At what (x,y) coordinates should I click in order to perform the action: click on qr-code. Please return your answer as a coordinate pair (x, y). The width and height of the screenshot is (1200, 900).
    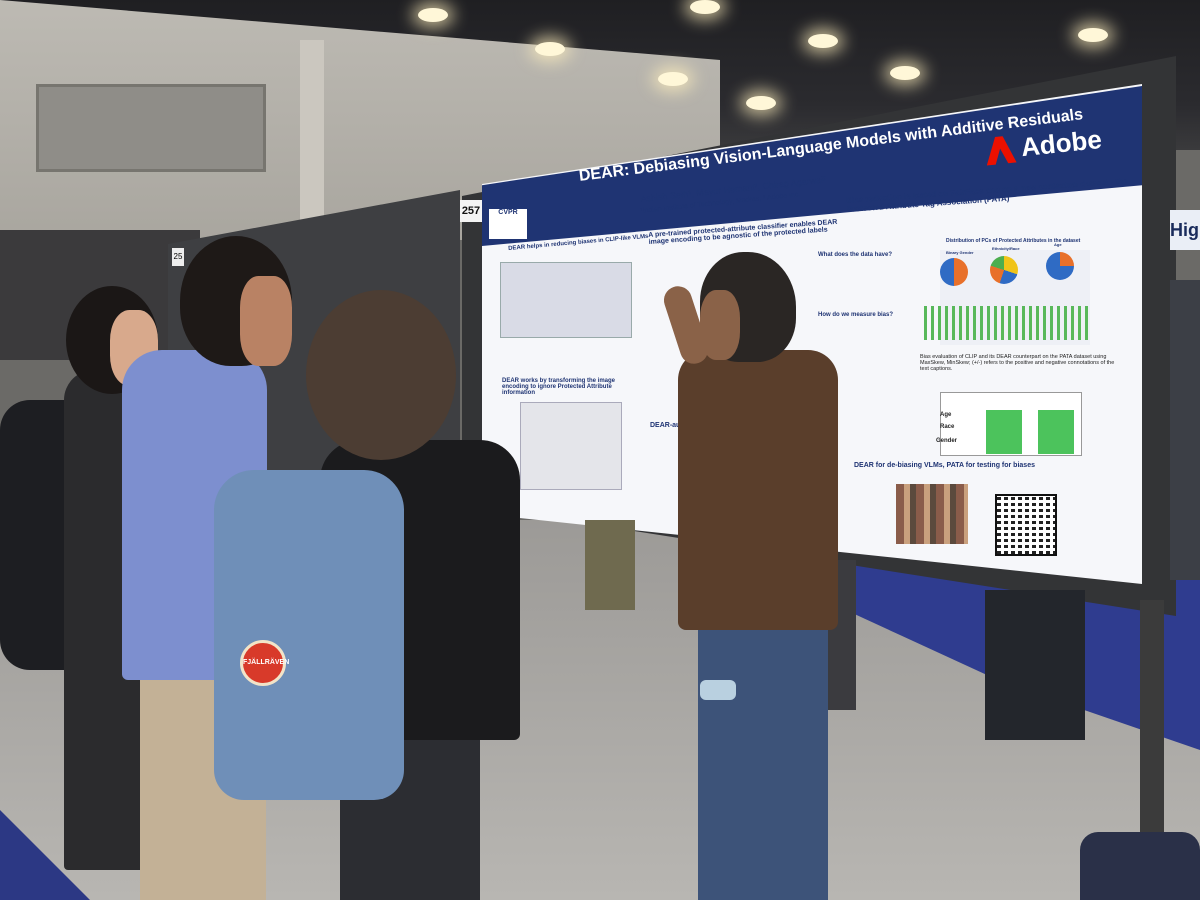
    Looking at the image, I should click on (1026, 525).